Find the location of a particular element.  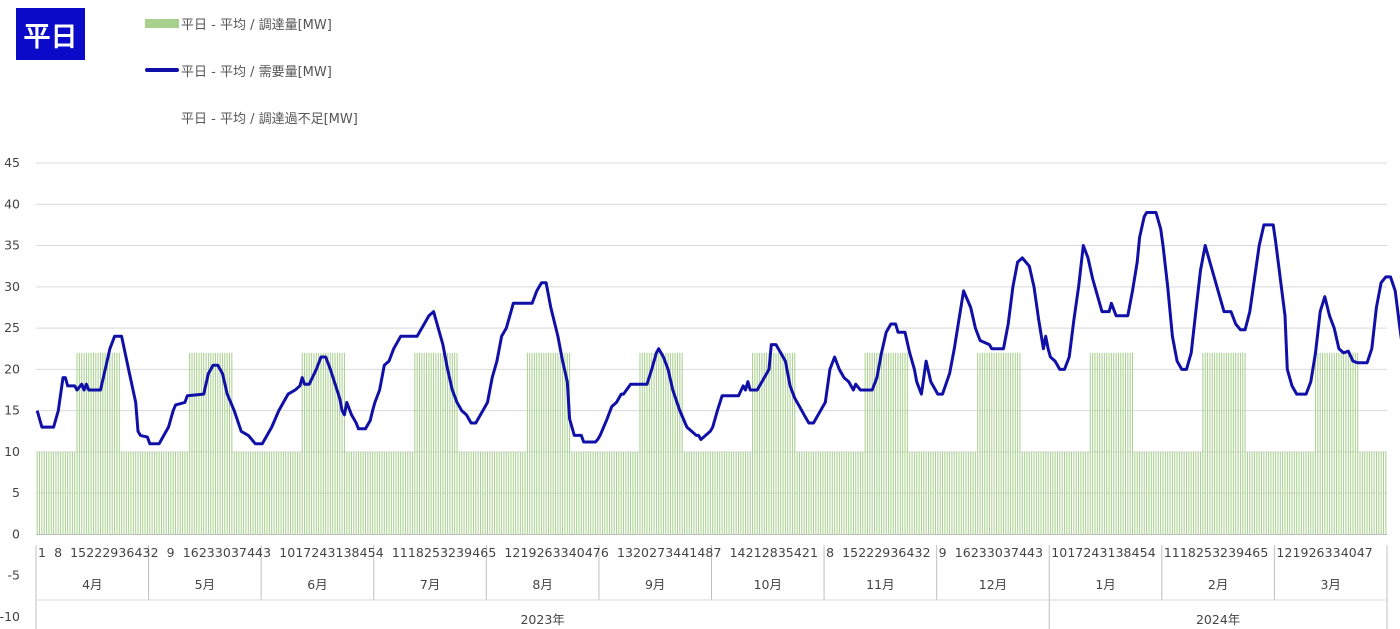

x-tick-label: 38 is located at coordinates (1124, 552).